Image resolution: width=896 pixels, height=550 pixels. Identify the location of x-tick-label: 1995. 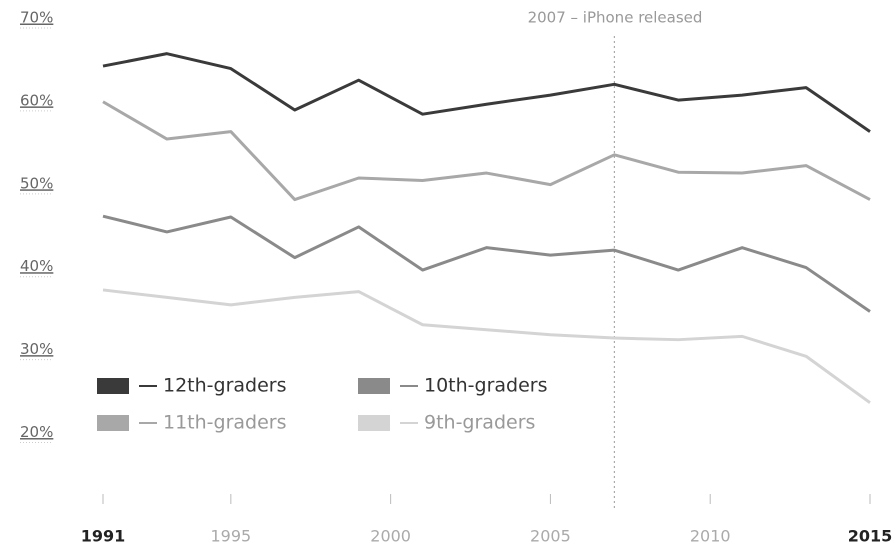
(230, 536).